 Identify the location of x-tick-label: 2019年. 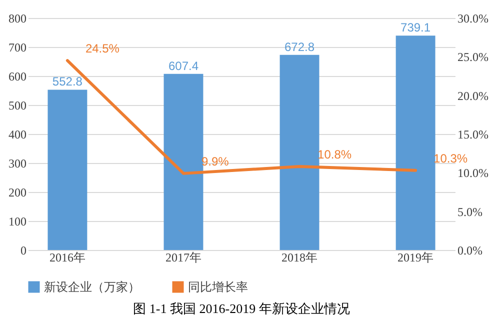
(416, 257).